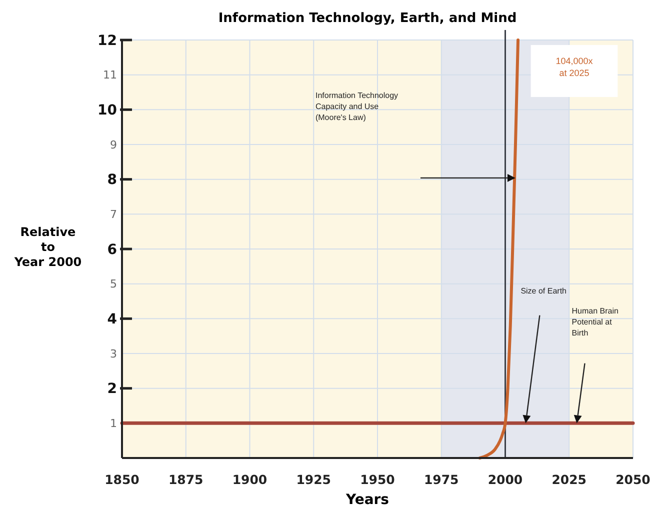 This screenshot has height=514, width=667. I want to click on x-tick-label: 2000, so click(505, 479).